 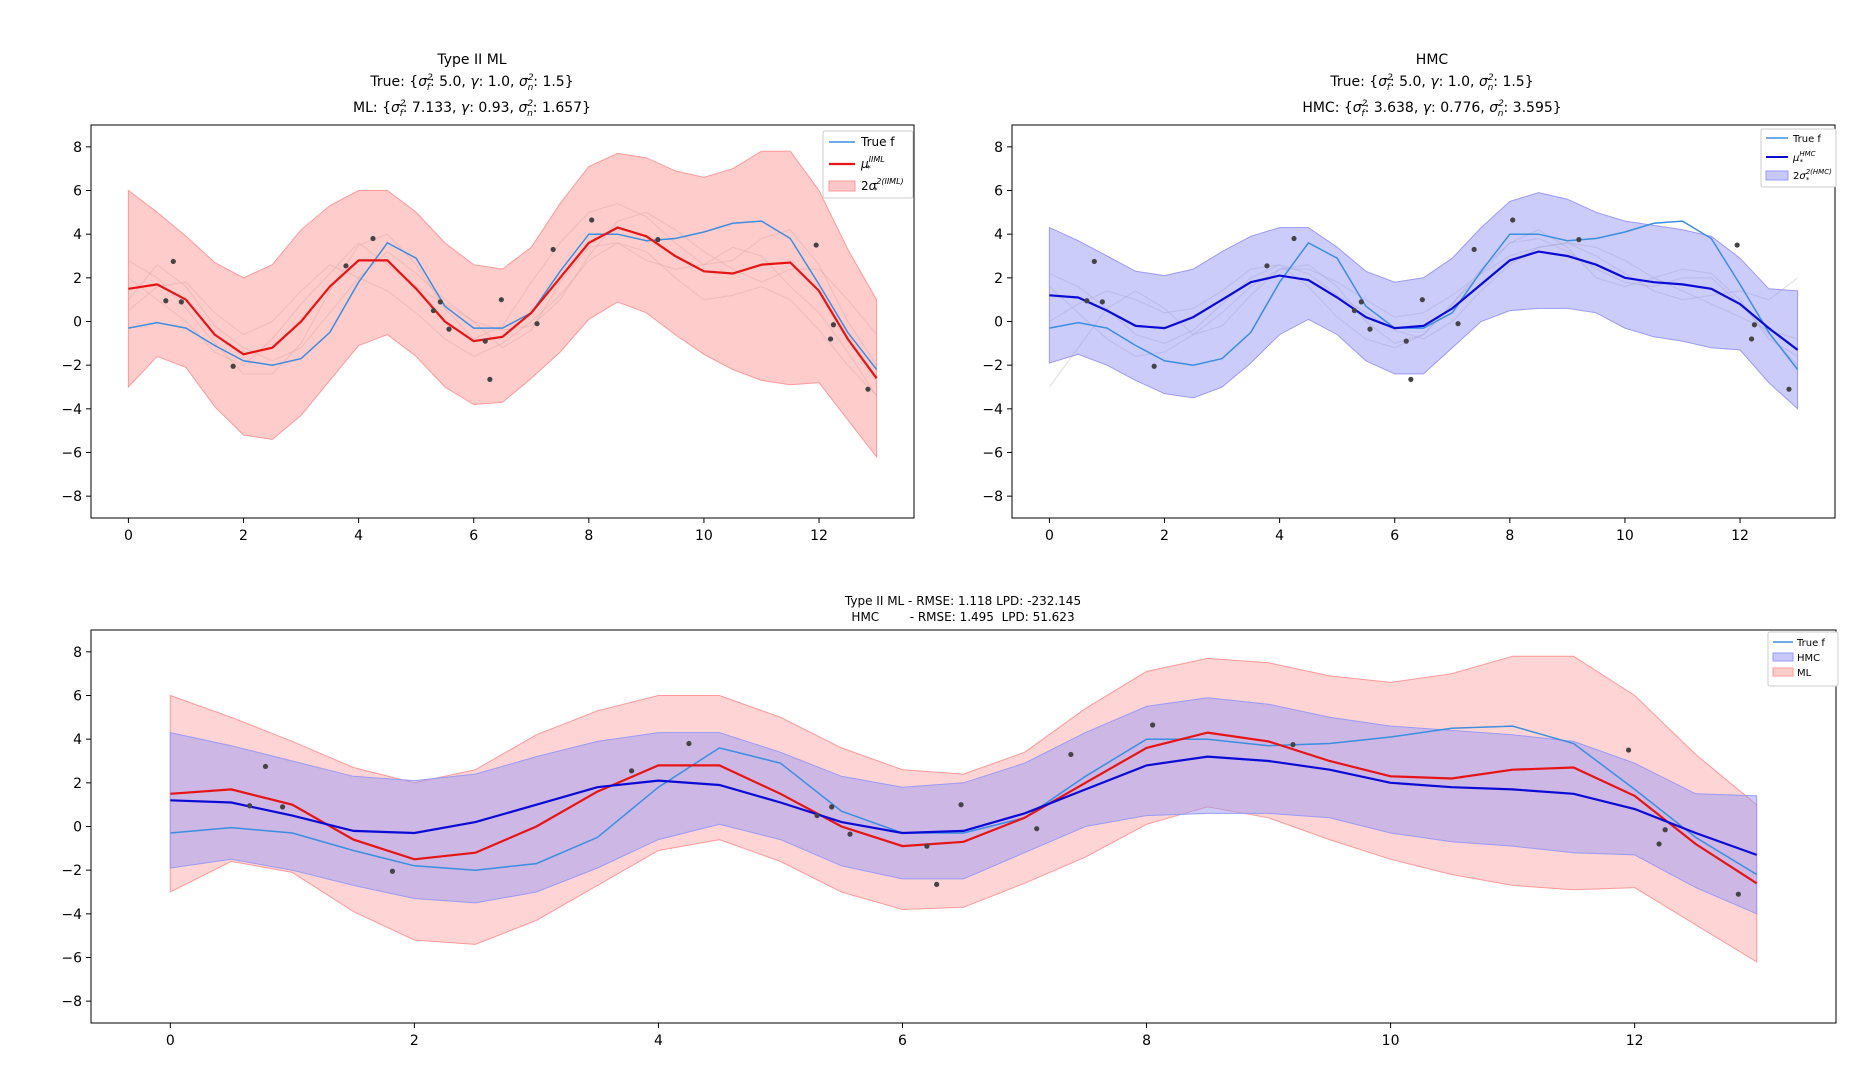 What do you see at coordinates (71, 1002) in the screenshot?
I see `compare-ytick-label--8: −8` at bounding box center [71, 1002].